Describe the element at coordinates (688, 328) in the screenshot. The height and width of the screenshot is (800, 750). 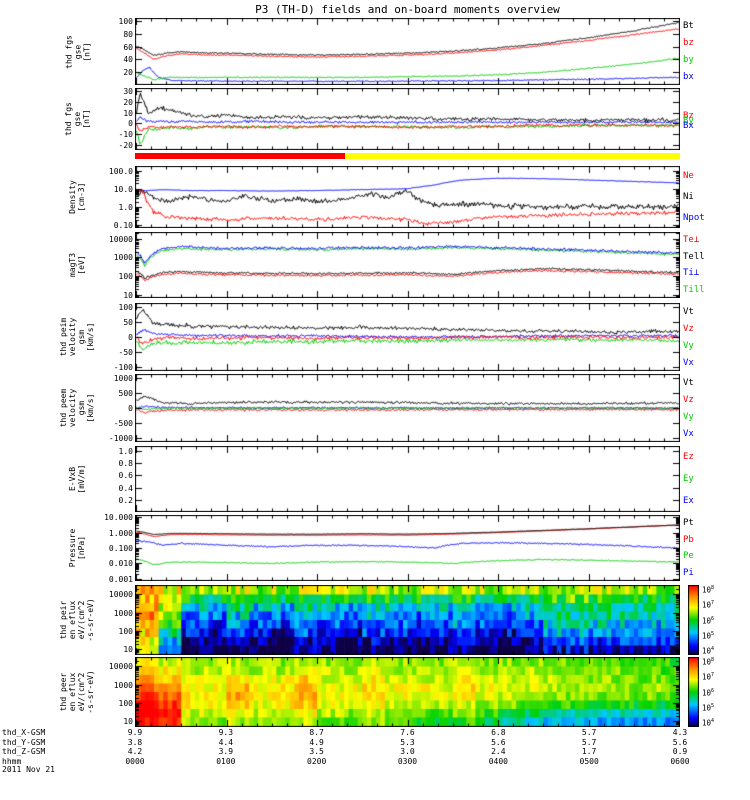
I see `legend-Vz: Vz` at that location.